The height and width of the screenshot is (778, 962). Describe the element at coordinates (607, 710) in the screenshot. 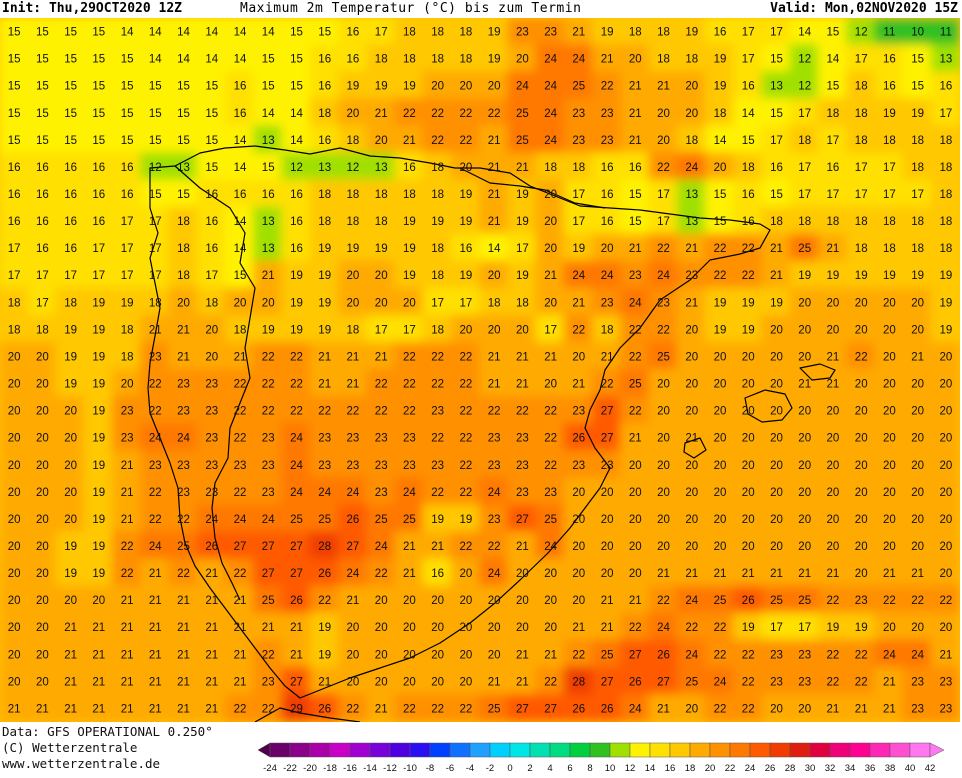

I see `temperature-value-label: 26` at that location.